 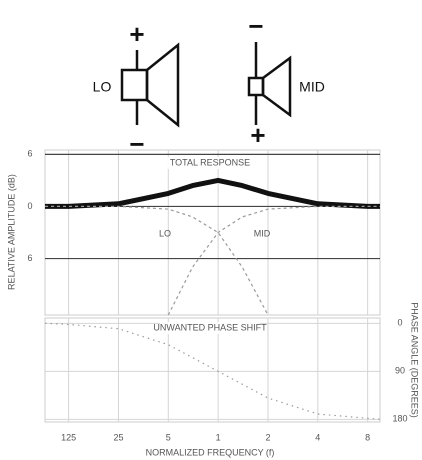 I want to click on x-tick-label: 125, so click(x=68, y=437).